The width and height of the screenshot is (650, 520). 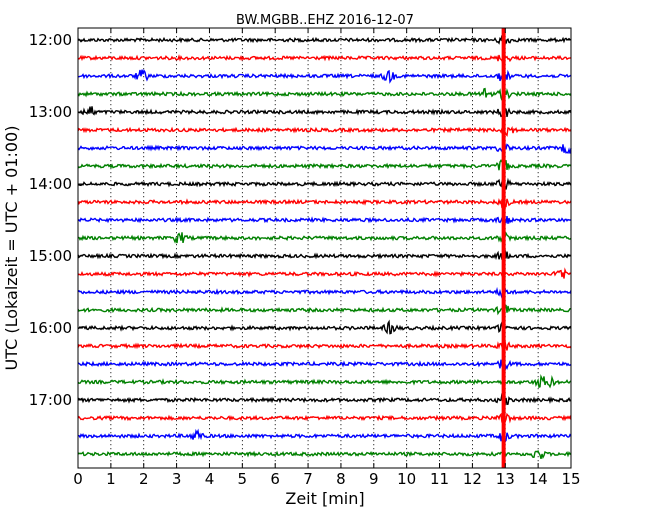 I want to click on x-tick-label: 15, so click(x=570, y=479).